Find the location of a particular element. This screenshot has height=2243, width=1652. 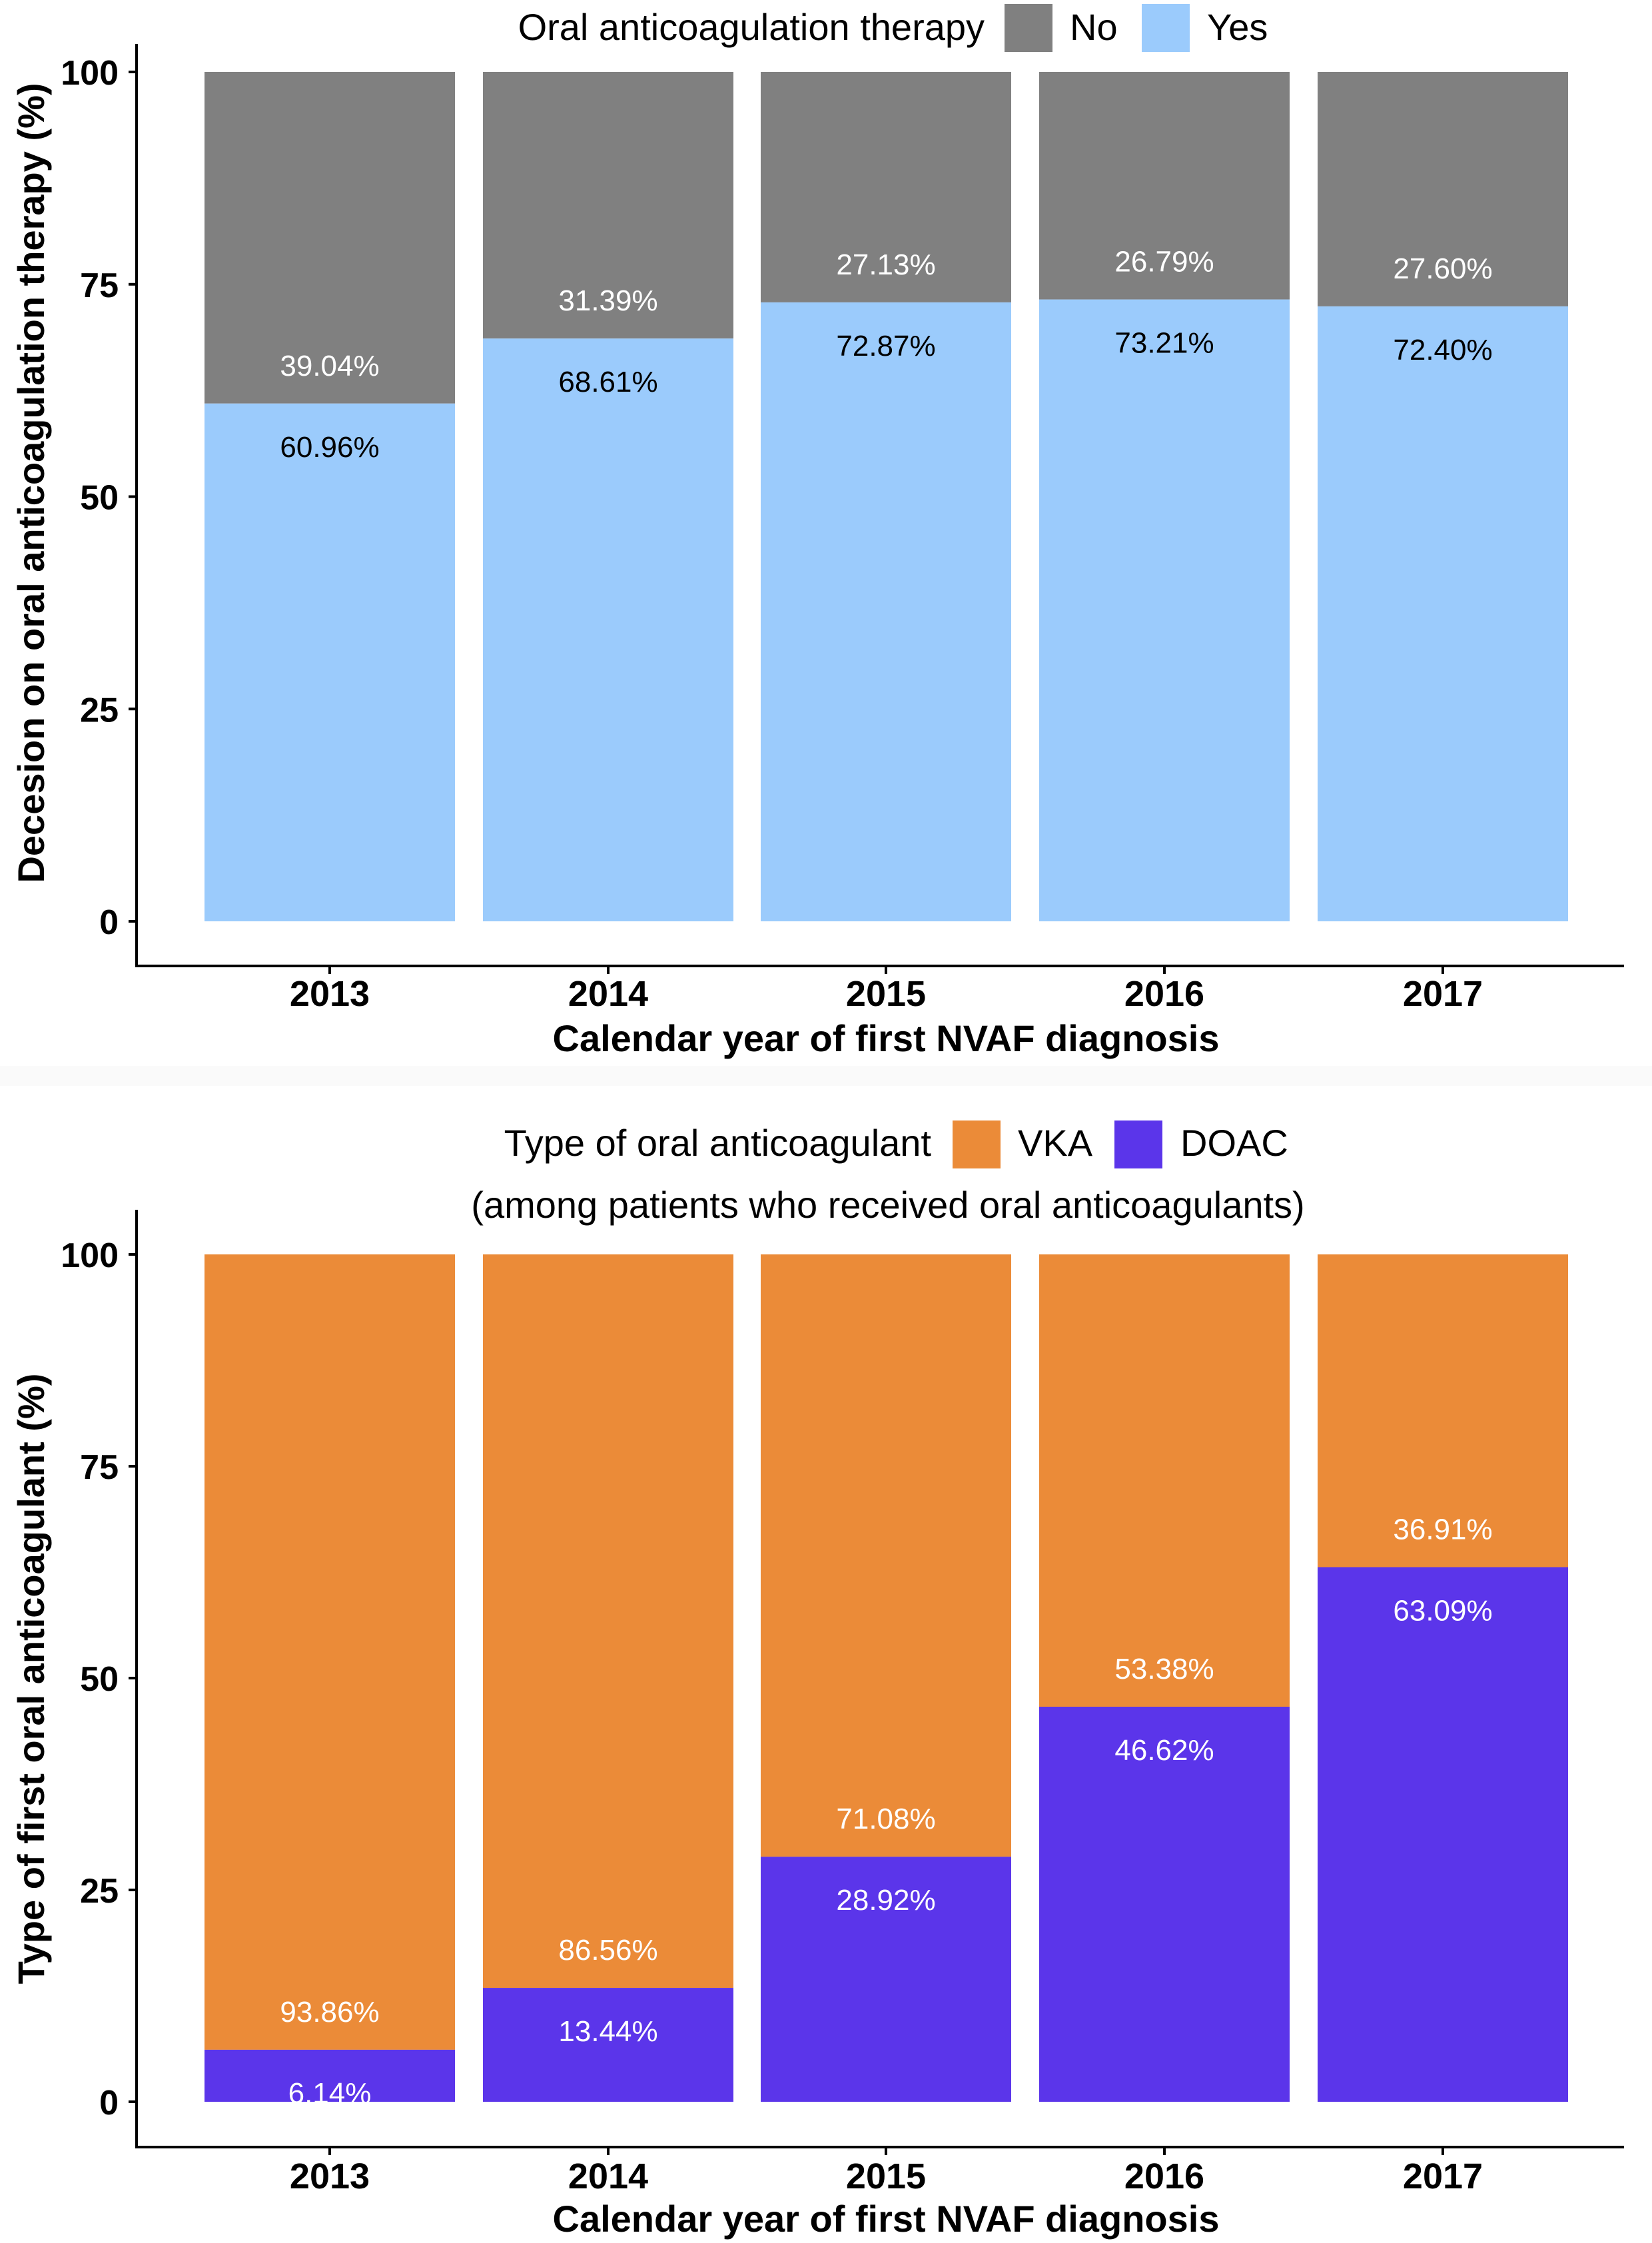

legend-swatch-doac is located at coordinates (1138, 1144).